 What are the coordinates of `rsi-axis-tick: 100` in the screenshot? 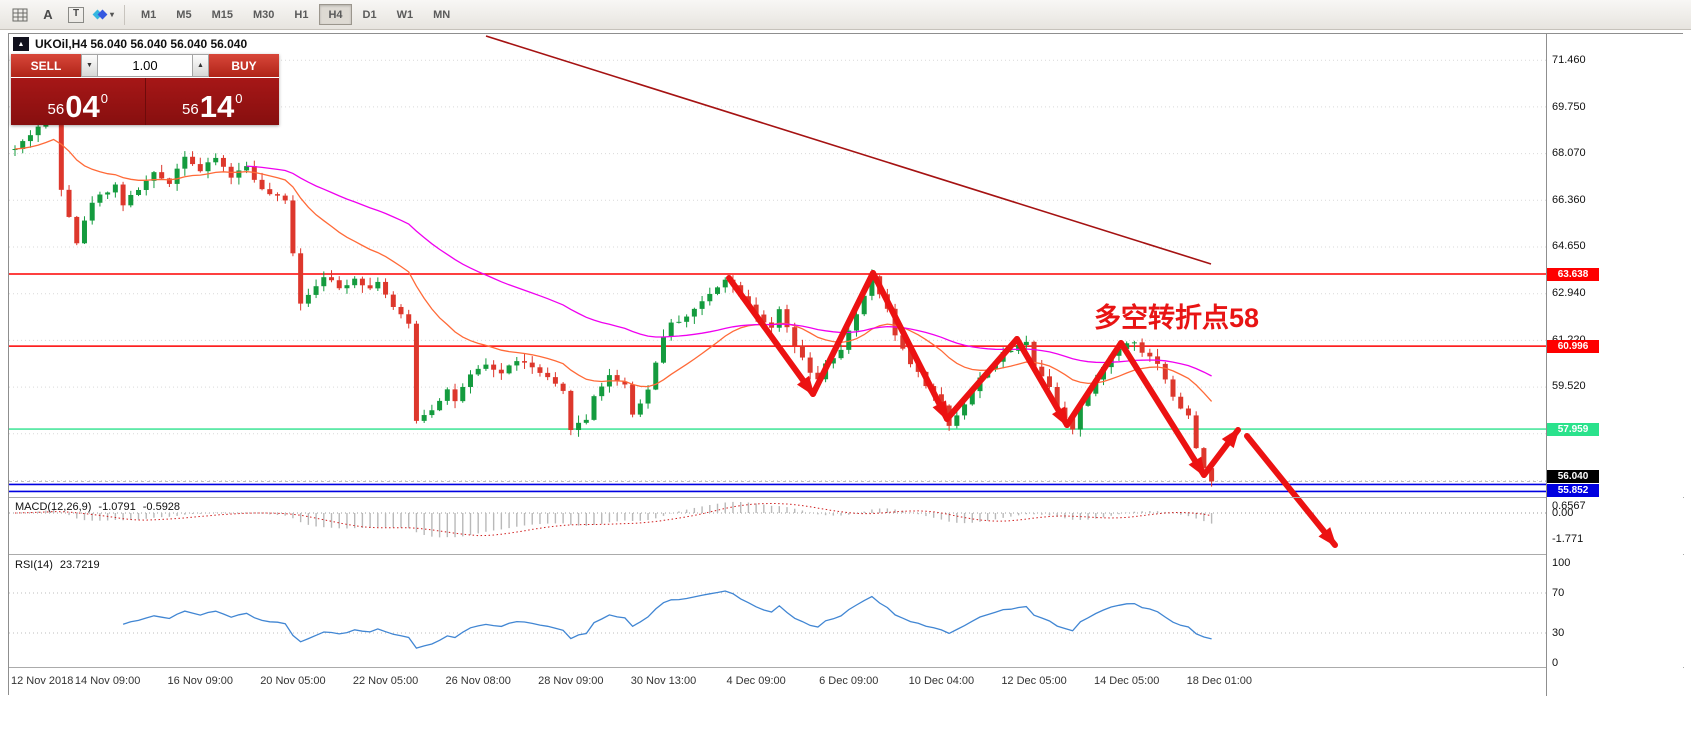 It's located at (1561, 563).